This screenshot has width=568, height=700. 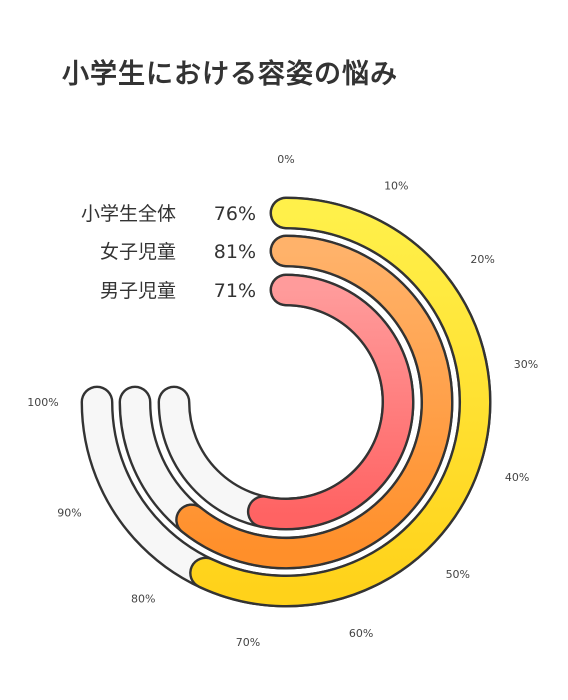 What do you see at coordinates (285, 159) in the screenshot?
I see `tick-label: 0%` at bounding box center [285, 159].